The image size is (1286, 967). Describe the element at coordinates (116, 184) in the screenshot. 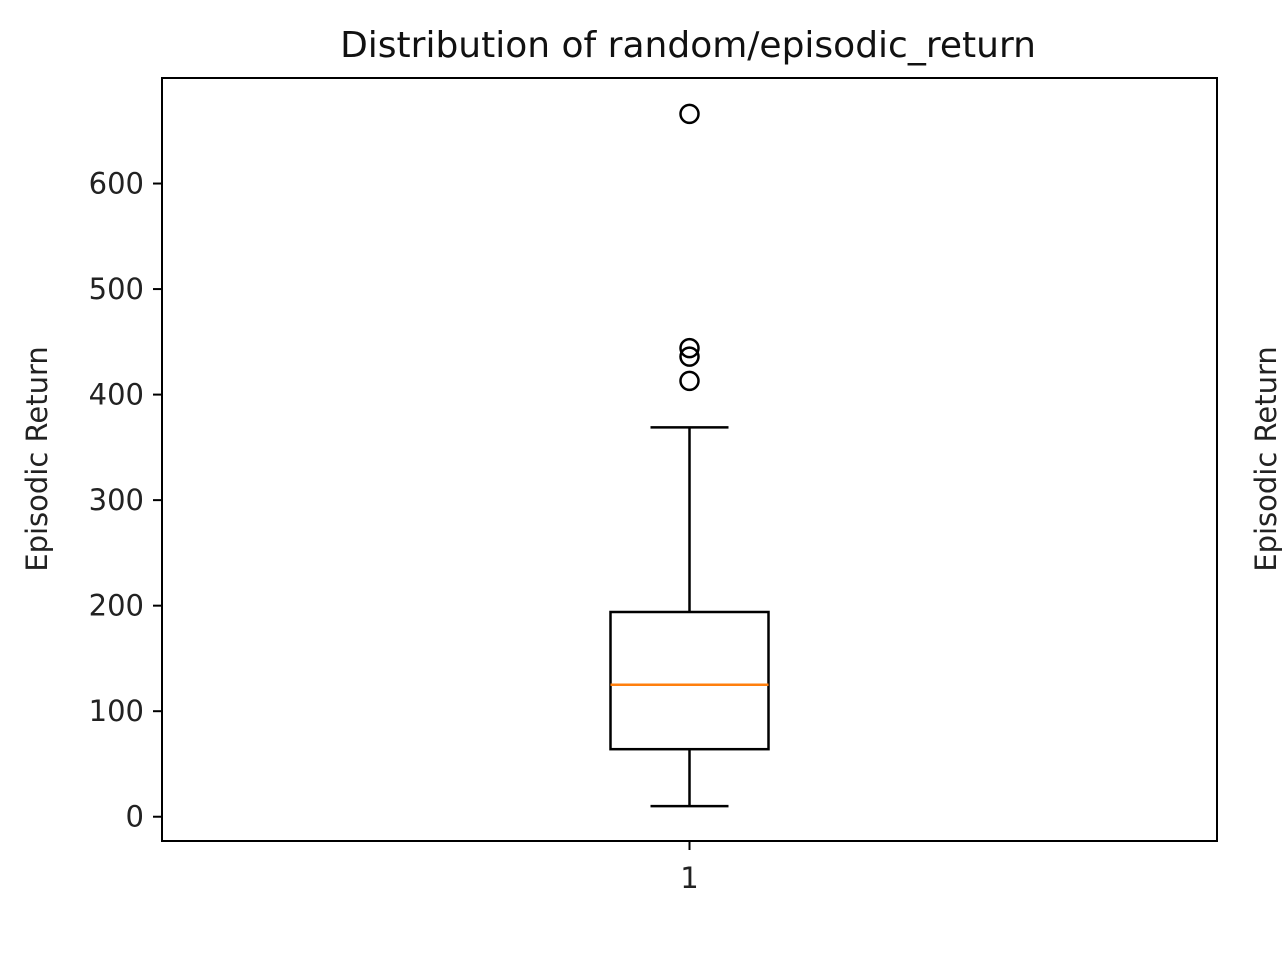

I see `y-tick-label: 600` at that location.